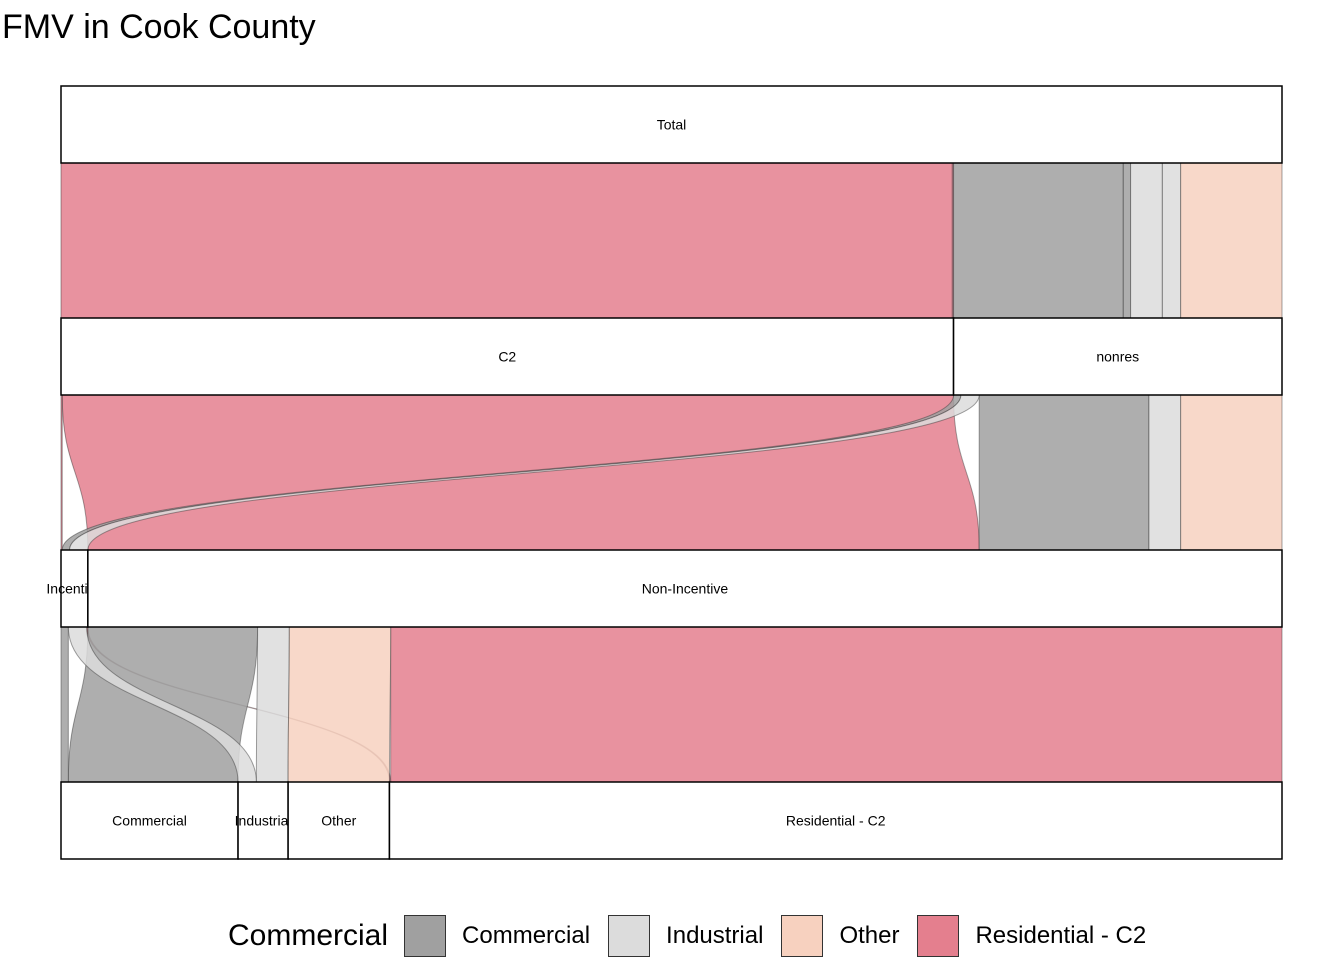 This screenshot has width=1344, height=960. What do you see at coordinates (629, 936) in the screenshot?
I see `legend-key-industrial` at bounding box center [629, 936].